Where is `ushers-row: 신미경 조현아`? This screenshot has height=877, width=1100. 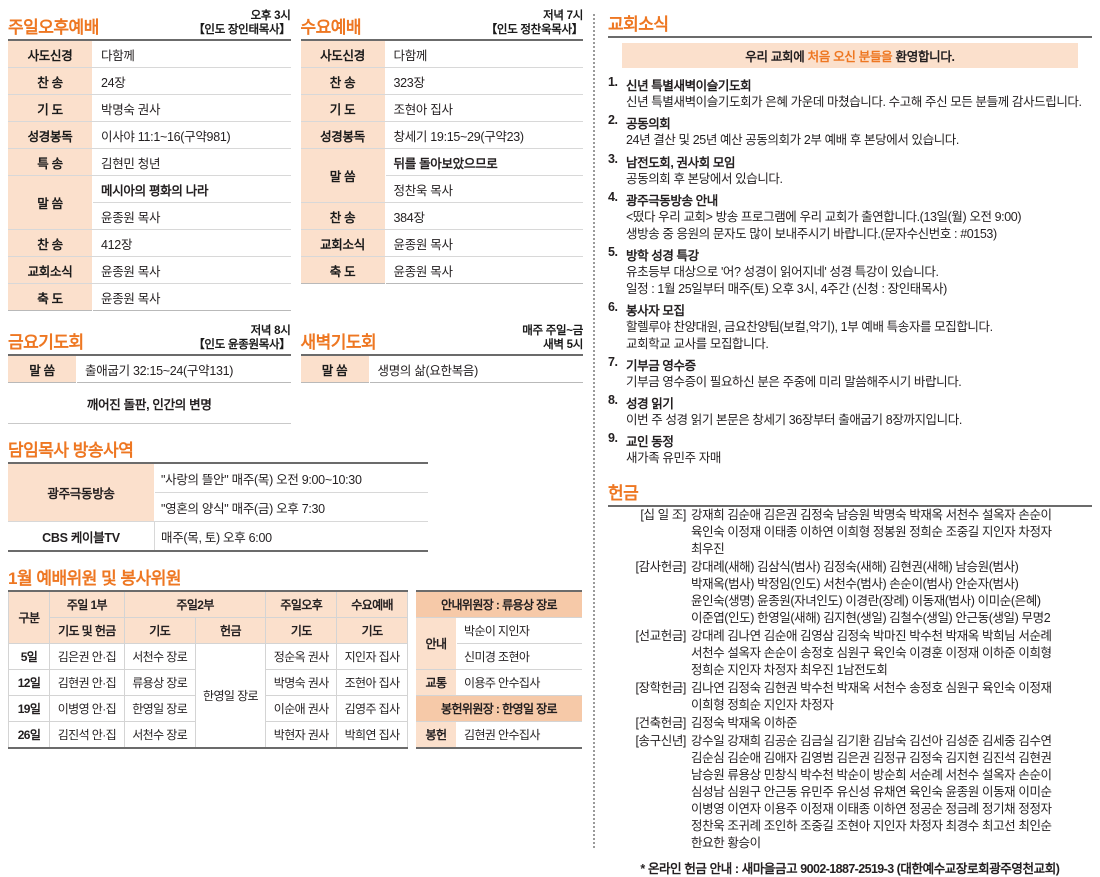 ushers-row: 신미경 조현아 is located at coordinates (499, 657).